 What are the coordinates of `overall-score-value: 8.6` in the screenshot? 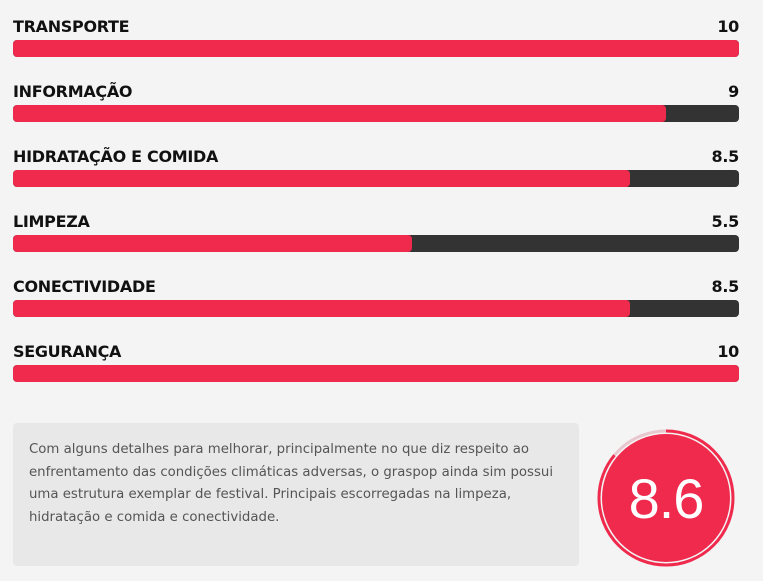 It's located at (666, 498).